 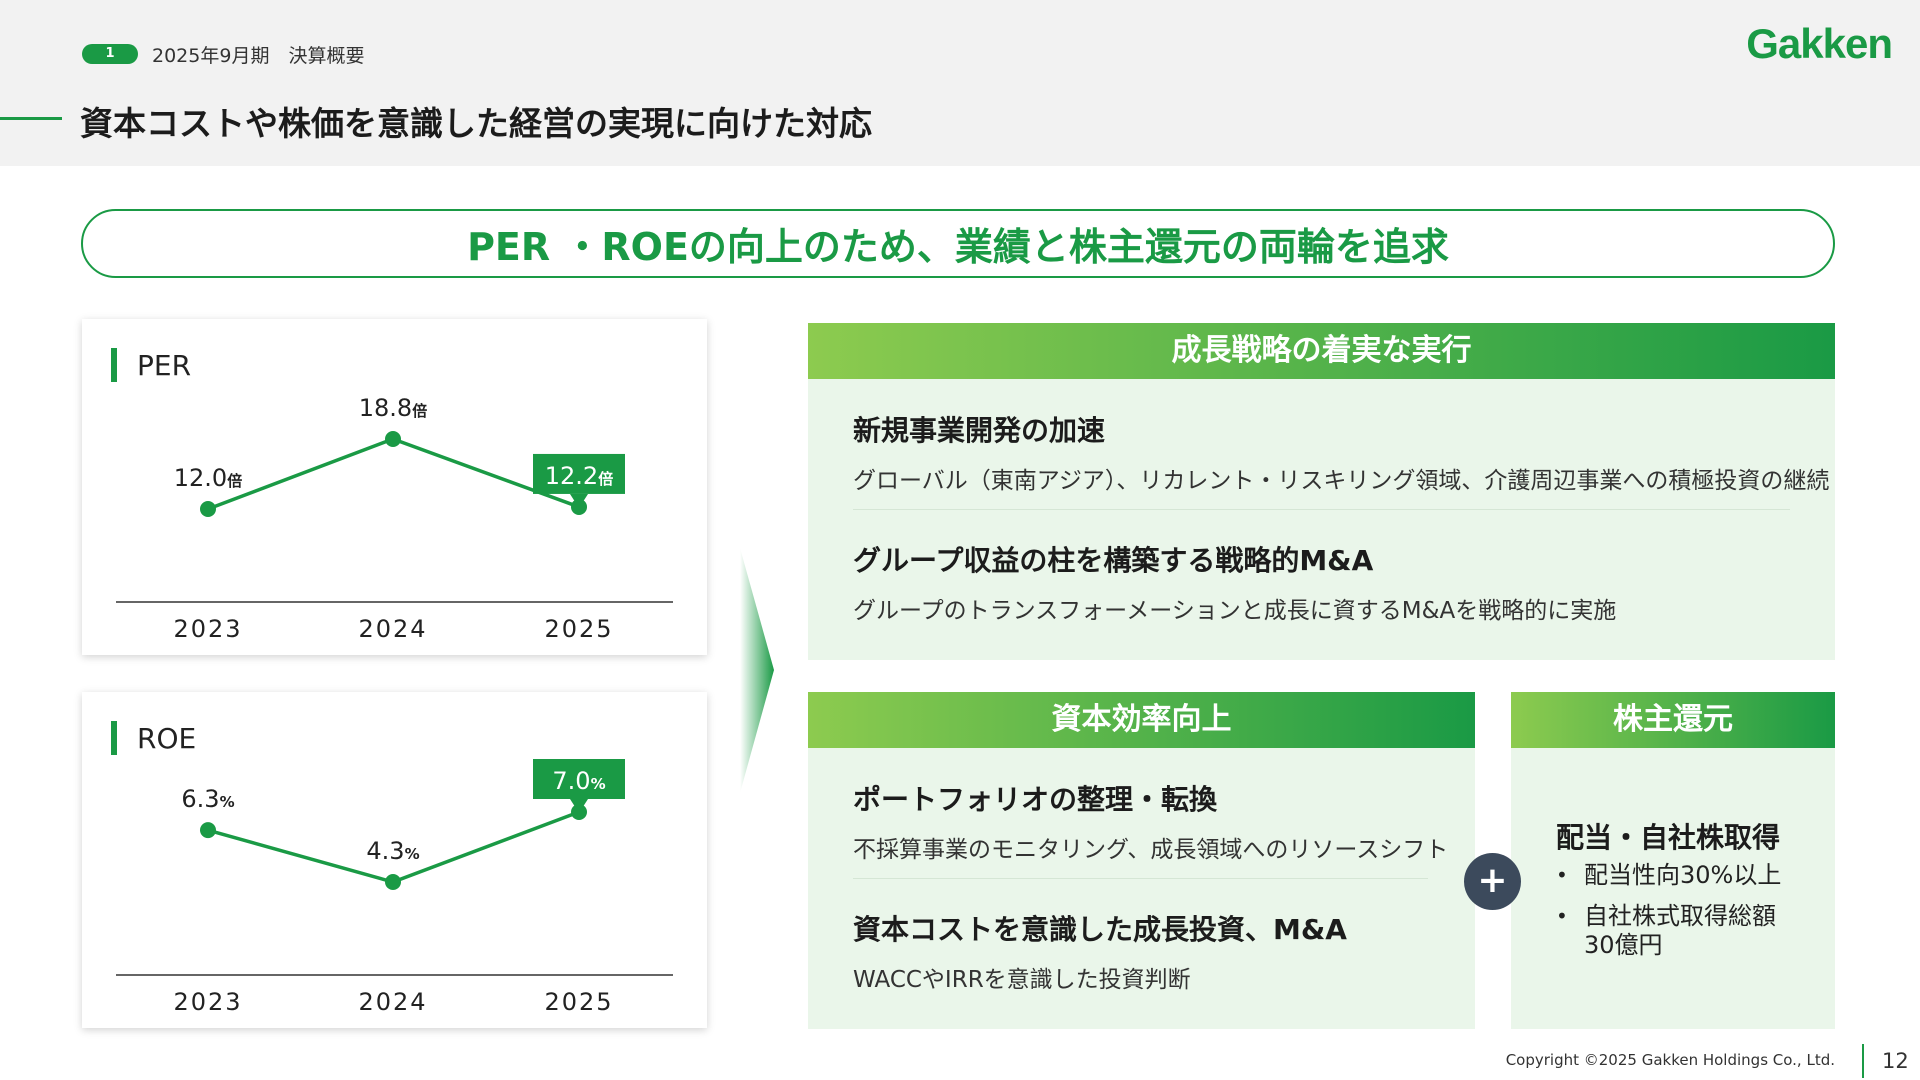 I want to click on data-label-text: 18.8倍, so click(x=393, y=408).